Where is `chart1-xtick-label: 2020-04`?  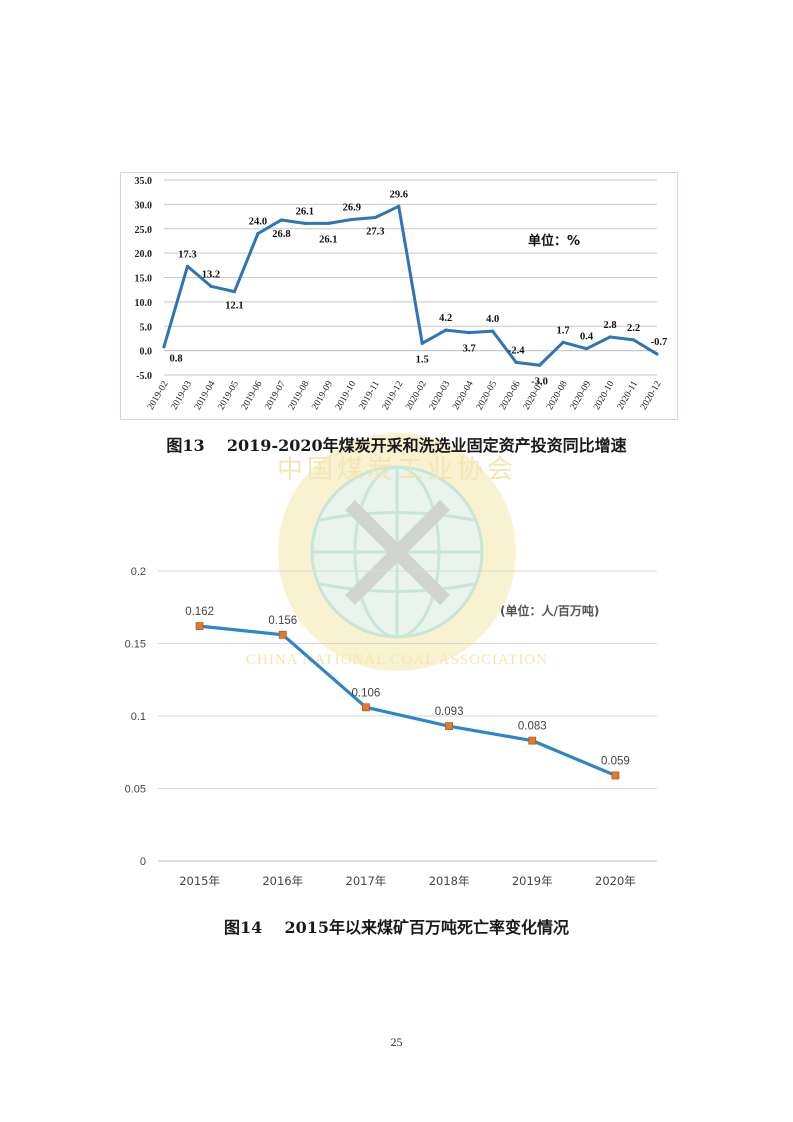 chart1-xtick-label: 2020-04 is located at coordinates (463, 395).